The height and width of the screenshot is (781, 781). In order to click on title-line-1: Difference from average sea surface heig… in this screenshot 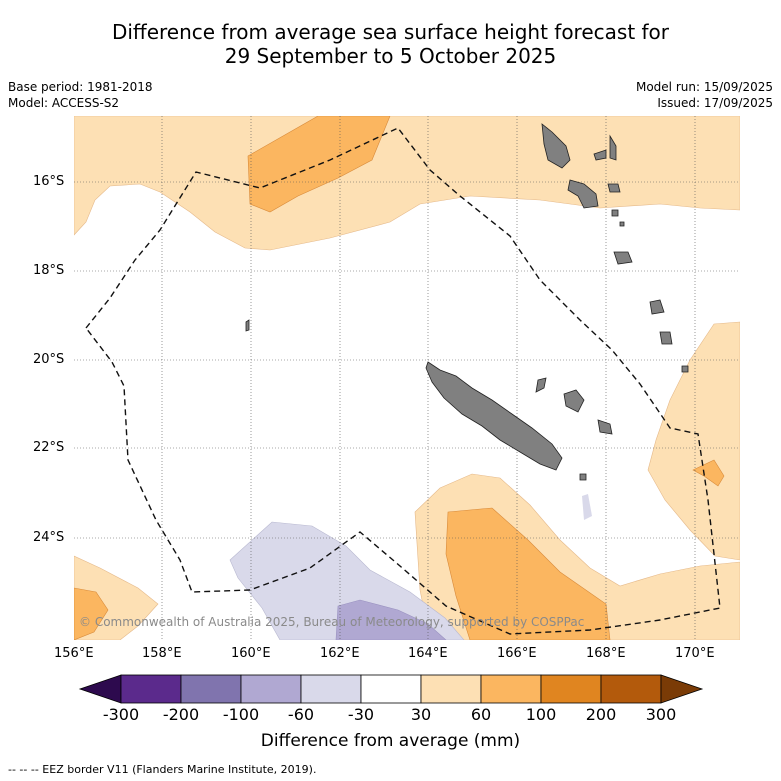, I will do `click(390, 32)`.